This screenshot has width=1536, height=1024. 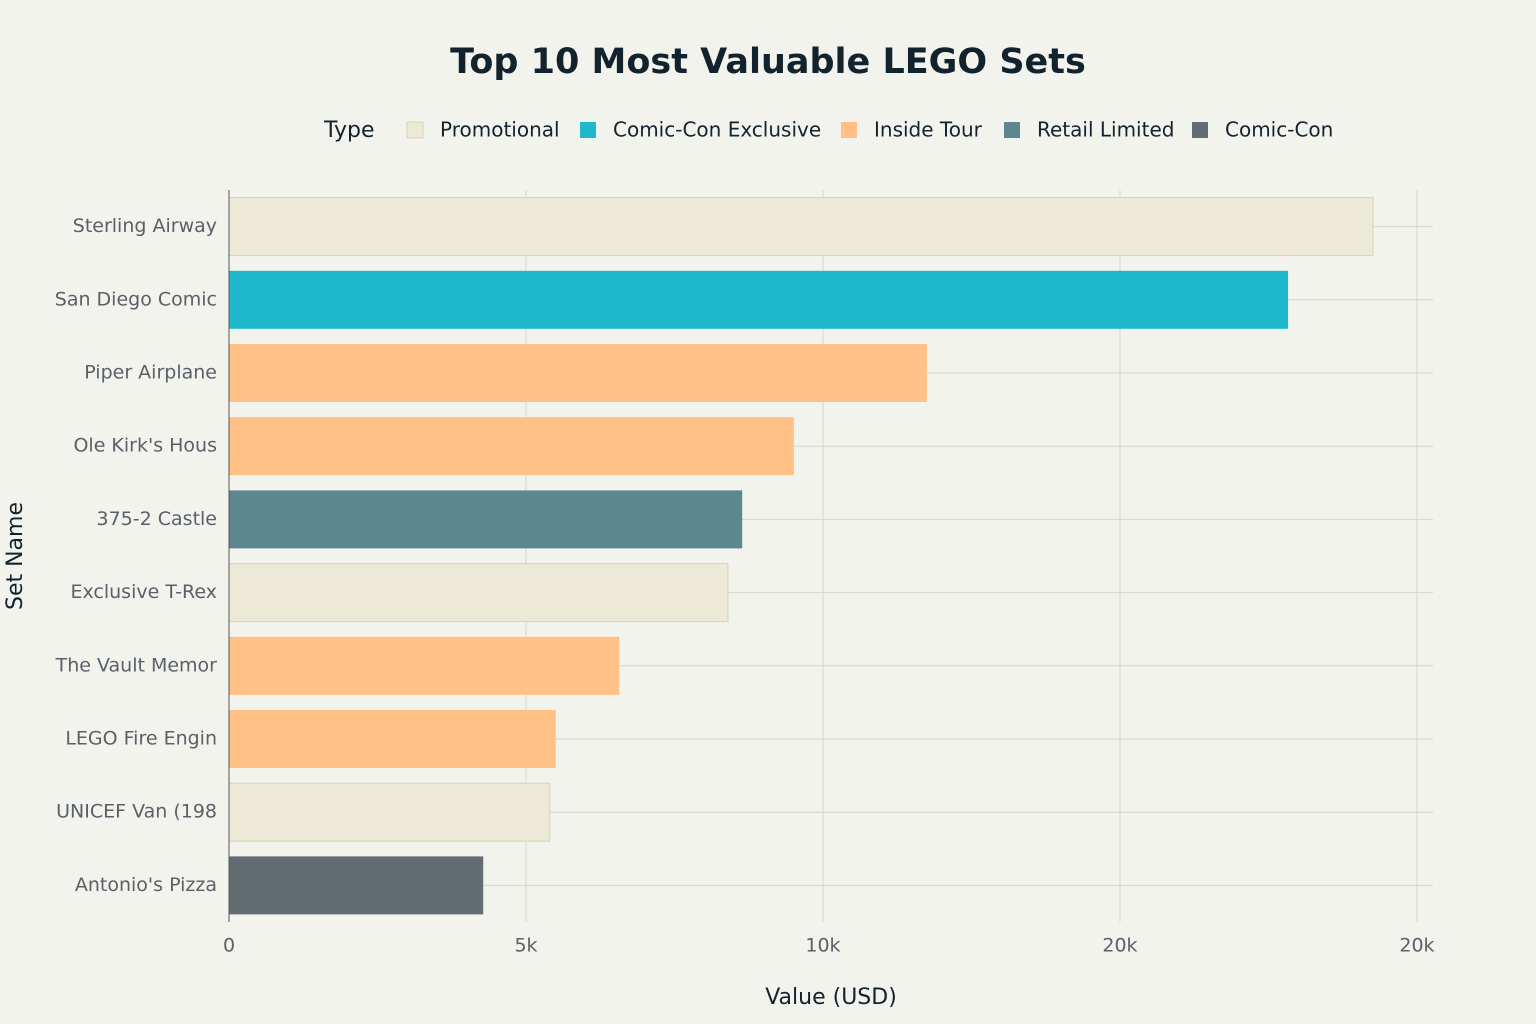 What do you see at coordinates (15, 556) in the screenshot?
I see `y-axis-label: Set Name` at bounding box center [15, 556].